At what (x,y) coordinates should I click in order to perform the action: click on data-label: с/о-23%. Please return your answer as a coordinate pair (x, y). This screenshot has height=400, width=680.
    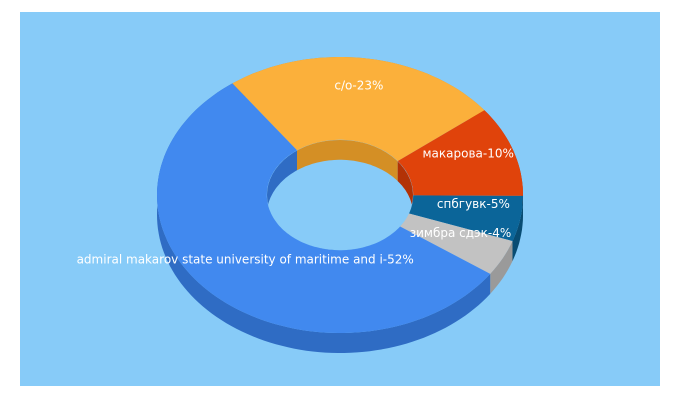
    Looking at the image, I should click on (358, 85).